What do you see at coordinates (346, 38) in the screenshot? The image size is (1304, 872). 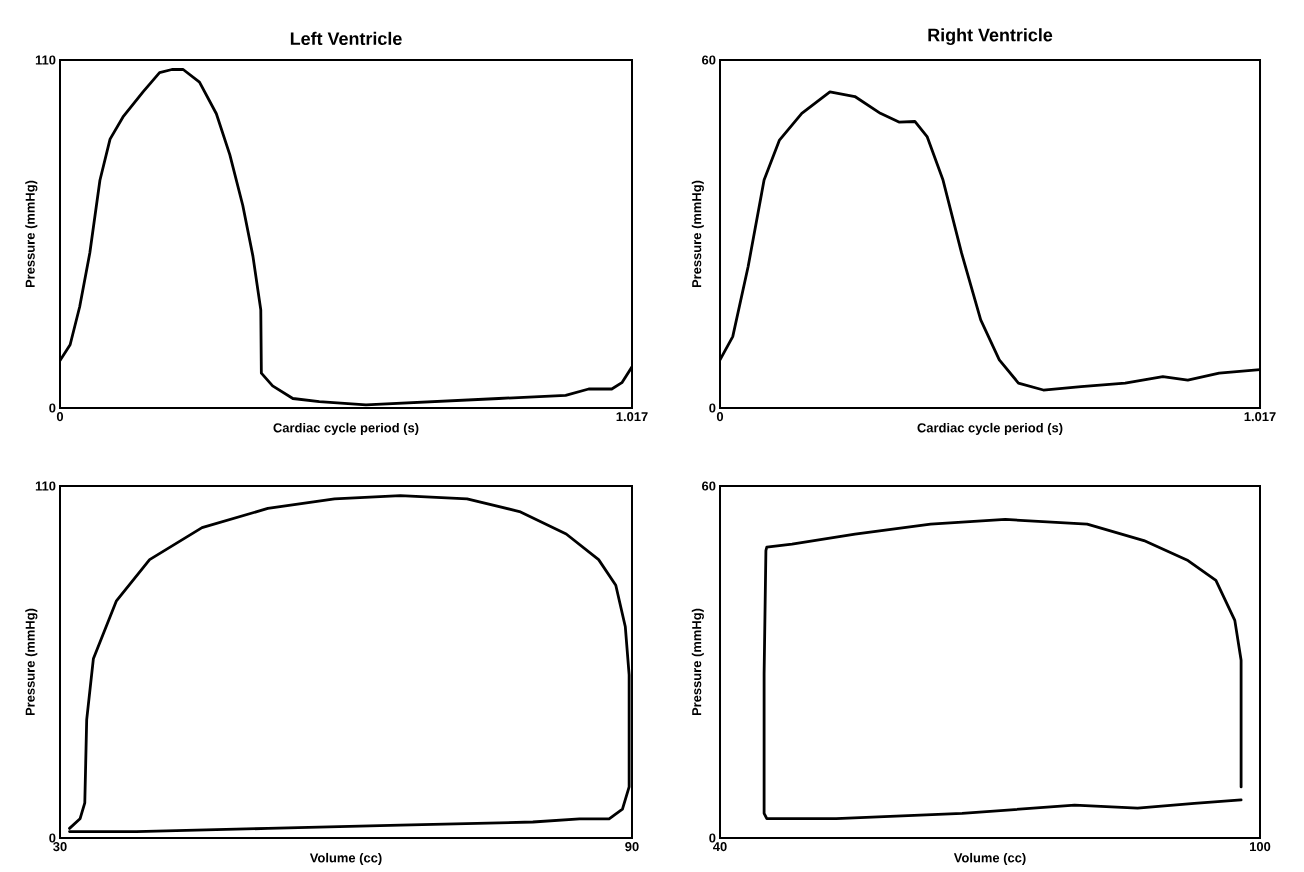 I see `chart-title: Left Ventricle` at bounding box center [346, 38].